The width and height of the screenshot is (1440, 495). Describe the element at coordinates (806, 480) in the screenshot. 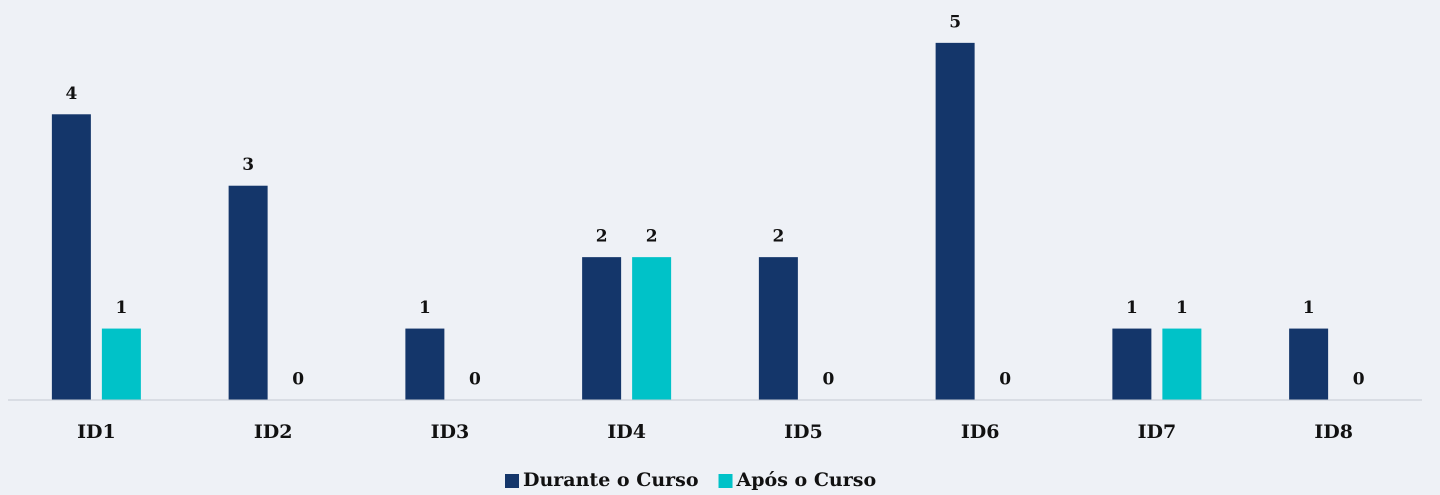

I see `legend-label: Após o Curso` at that location.